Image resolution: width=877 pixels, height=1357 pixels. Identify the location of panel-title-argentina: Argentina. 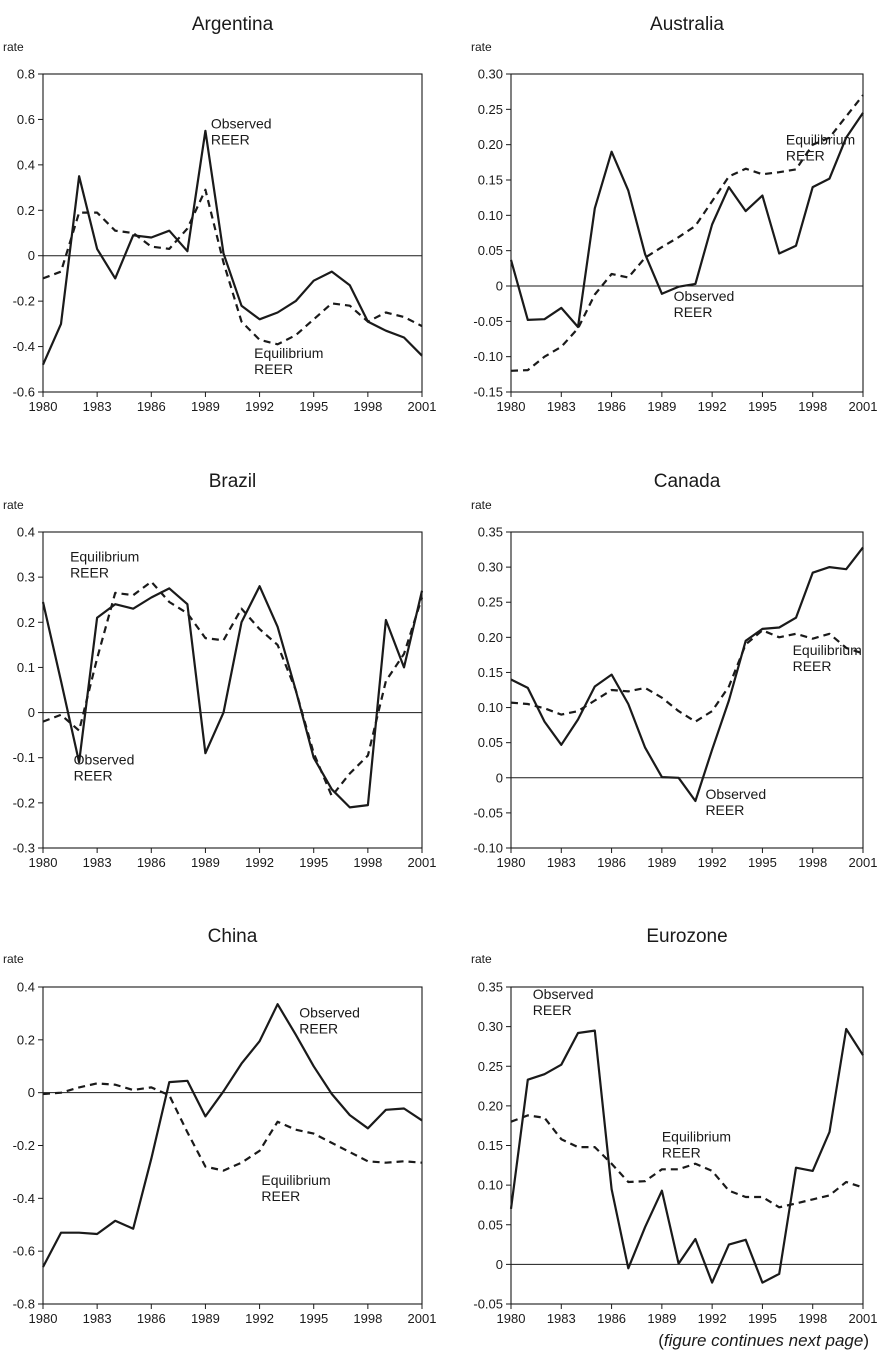
(233, 24).